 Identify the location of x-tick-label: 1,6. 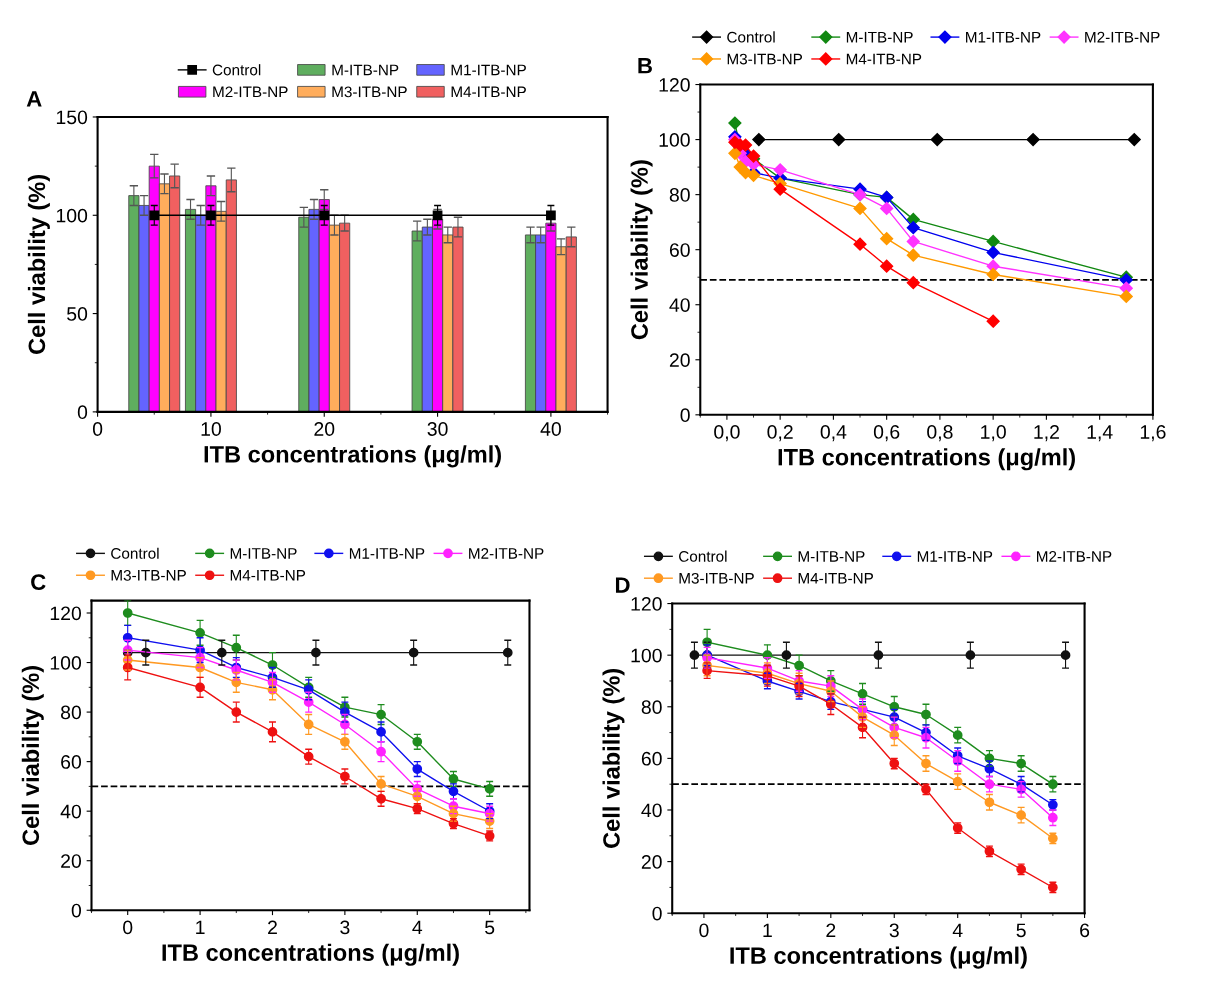
(1153, 433).